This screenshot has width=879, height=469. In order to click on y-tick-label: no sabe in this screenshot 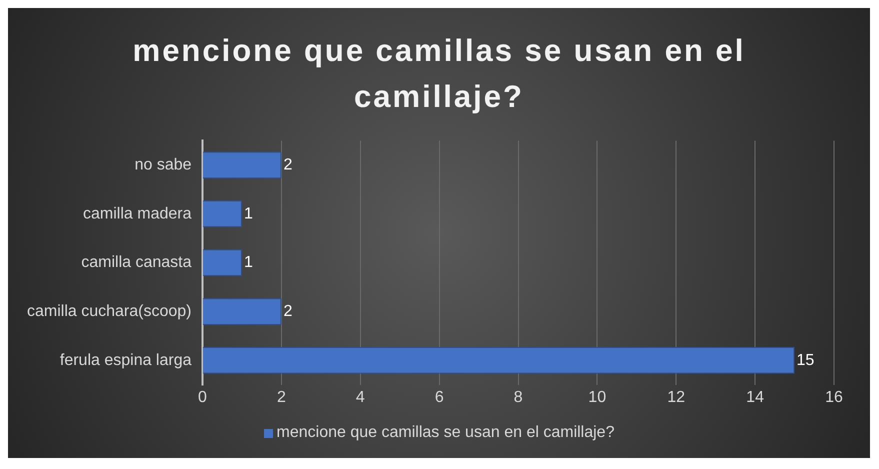, I will do `click(163, 165)`.